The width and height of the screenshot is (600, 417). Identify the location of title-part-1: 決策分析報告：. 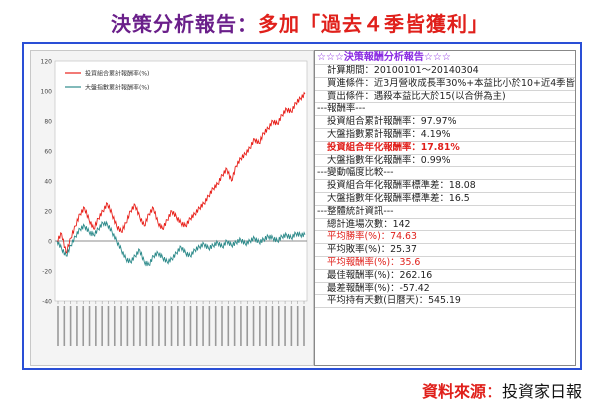
(184, 24).